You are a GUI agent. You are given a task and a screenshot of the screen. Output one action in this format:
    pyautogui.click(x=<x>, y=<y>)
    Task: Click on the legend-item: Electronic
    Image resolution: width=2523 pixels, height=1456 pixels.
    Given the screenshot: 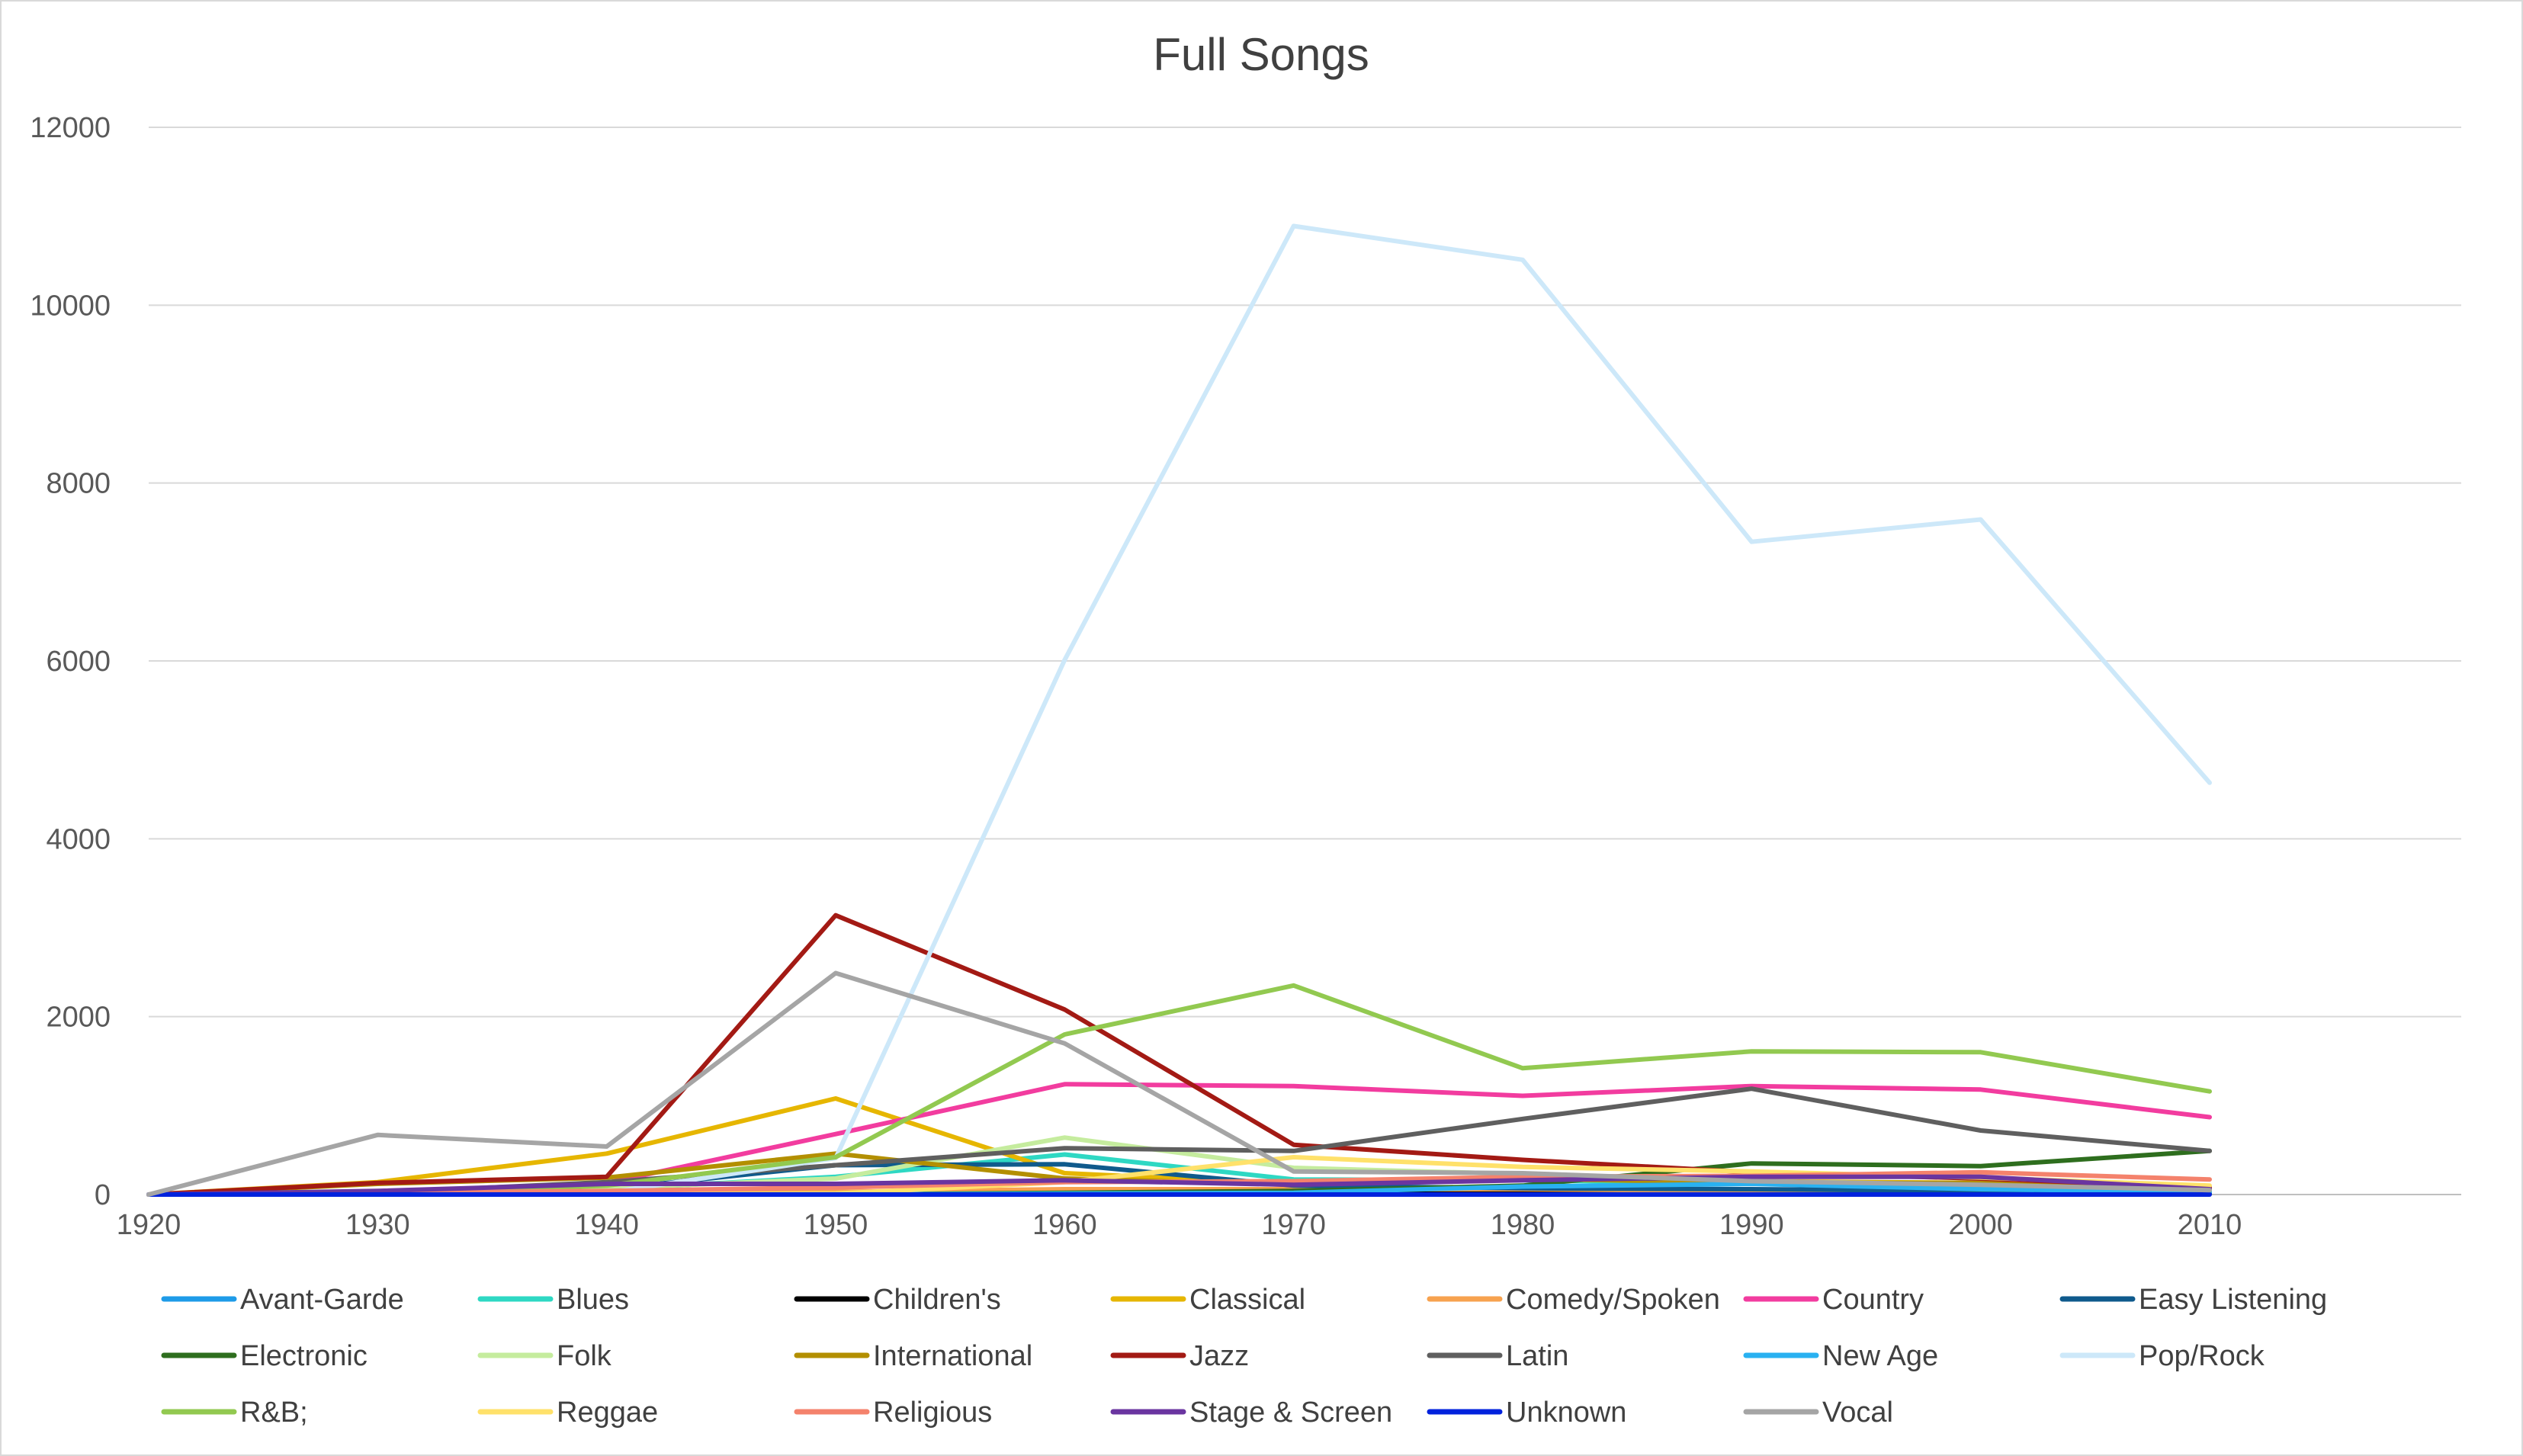 What is the action you would take?
    pyautogui.click(x=264, y=1356)
    